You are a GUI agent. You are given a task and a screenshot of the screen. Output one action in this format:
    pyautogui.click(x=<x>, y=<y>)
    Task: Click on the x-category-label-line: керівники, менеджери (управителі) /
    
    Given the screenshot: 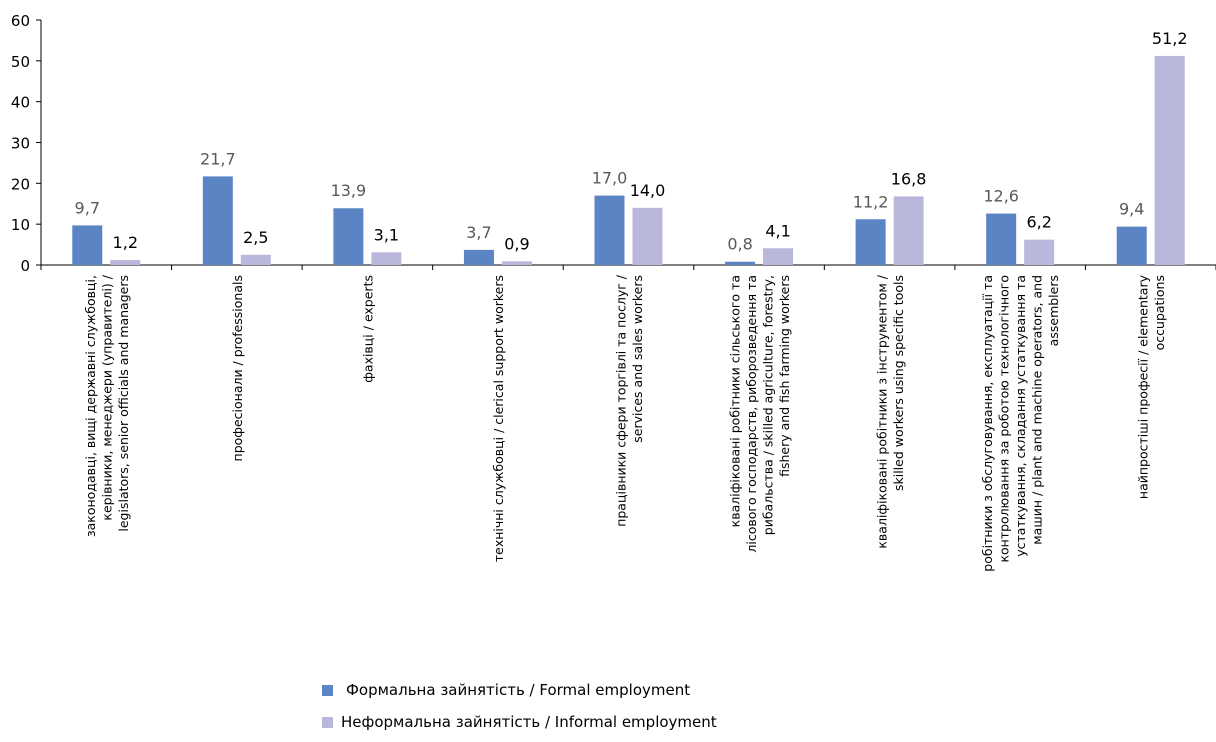 What is the action you would take?
    pyautogui.click(x=106, y=397)
    